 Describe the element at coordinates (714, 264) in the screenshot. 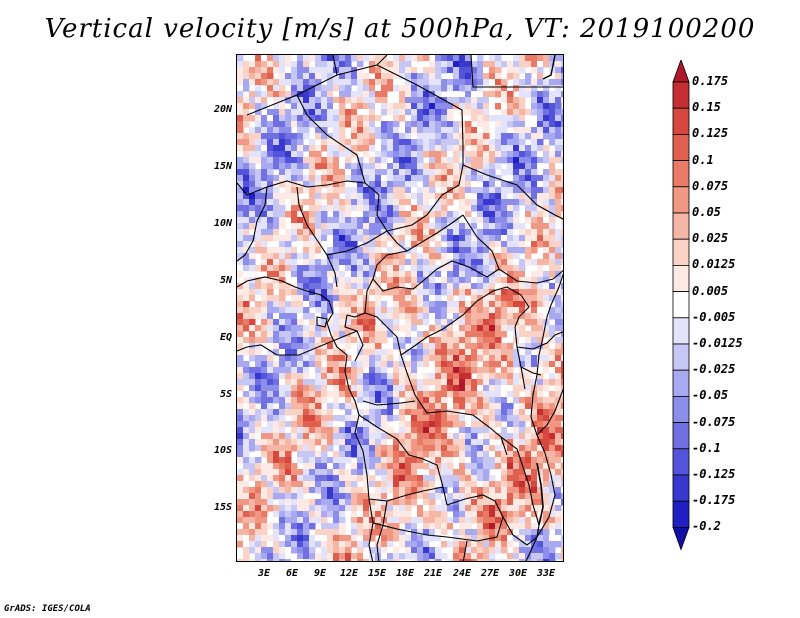

I see `colorbar-label: 0.0125` at that location.